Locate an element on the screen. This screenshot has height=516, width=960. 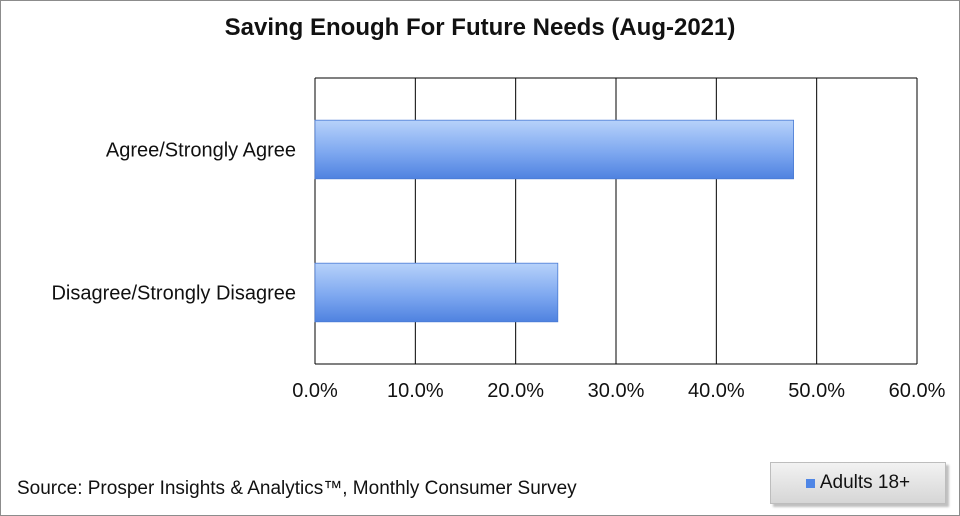
legend-label: Adults 18+ is located at coordinates (865, 482).